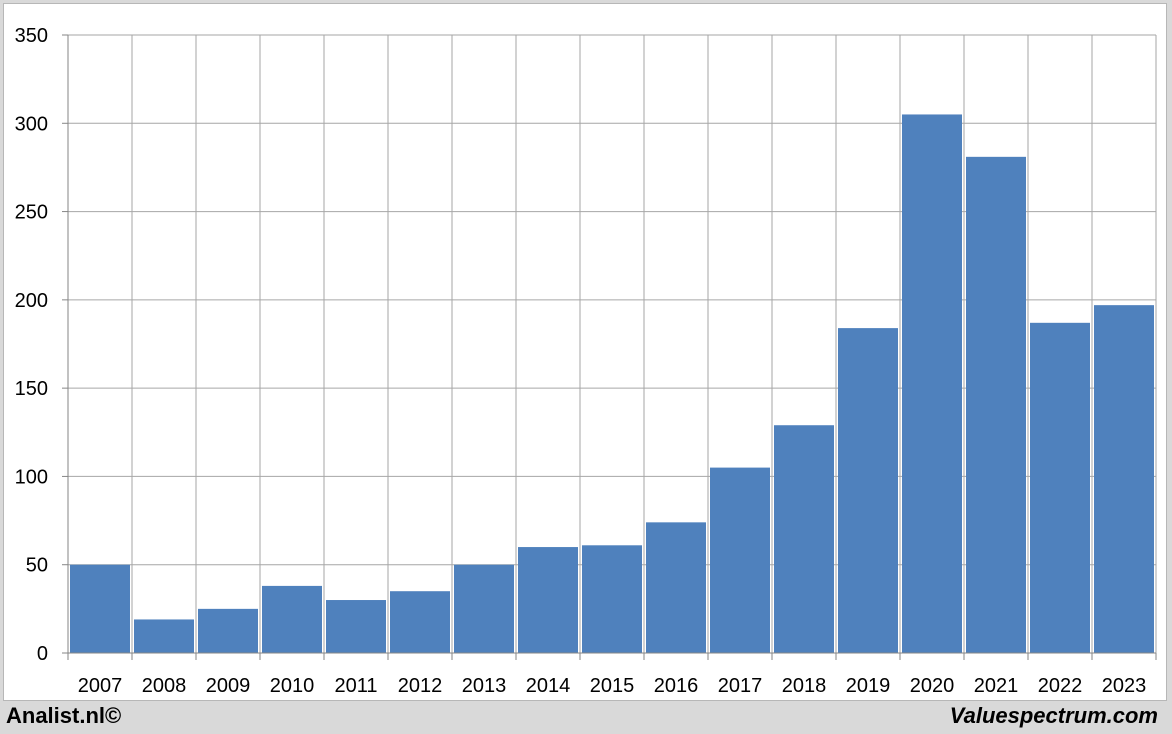  I want to click on y-tick-labels: 0 50 100 150 200 250 300 350, so click(31, 345).